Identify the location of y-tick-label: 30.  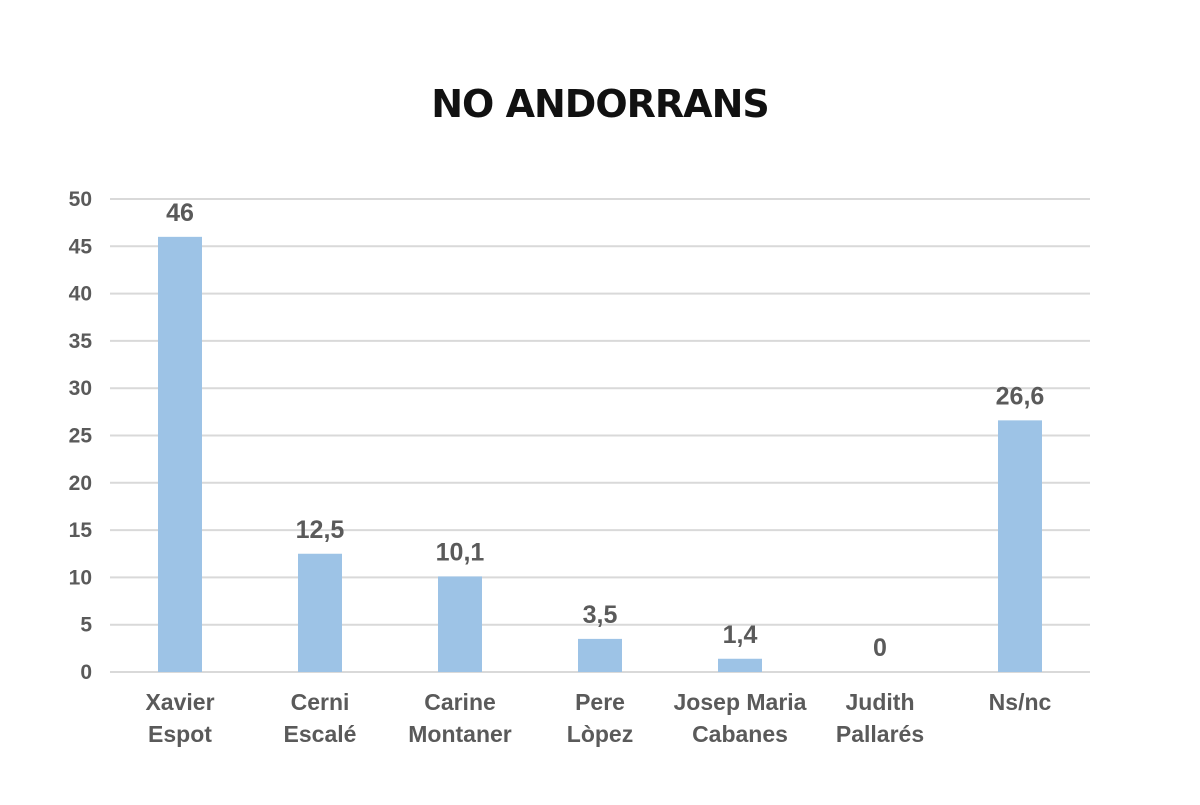
(80, 388).